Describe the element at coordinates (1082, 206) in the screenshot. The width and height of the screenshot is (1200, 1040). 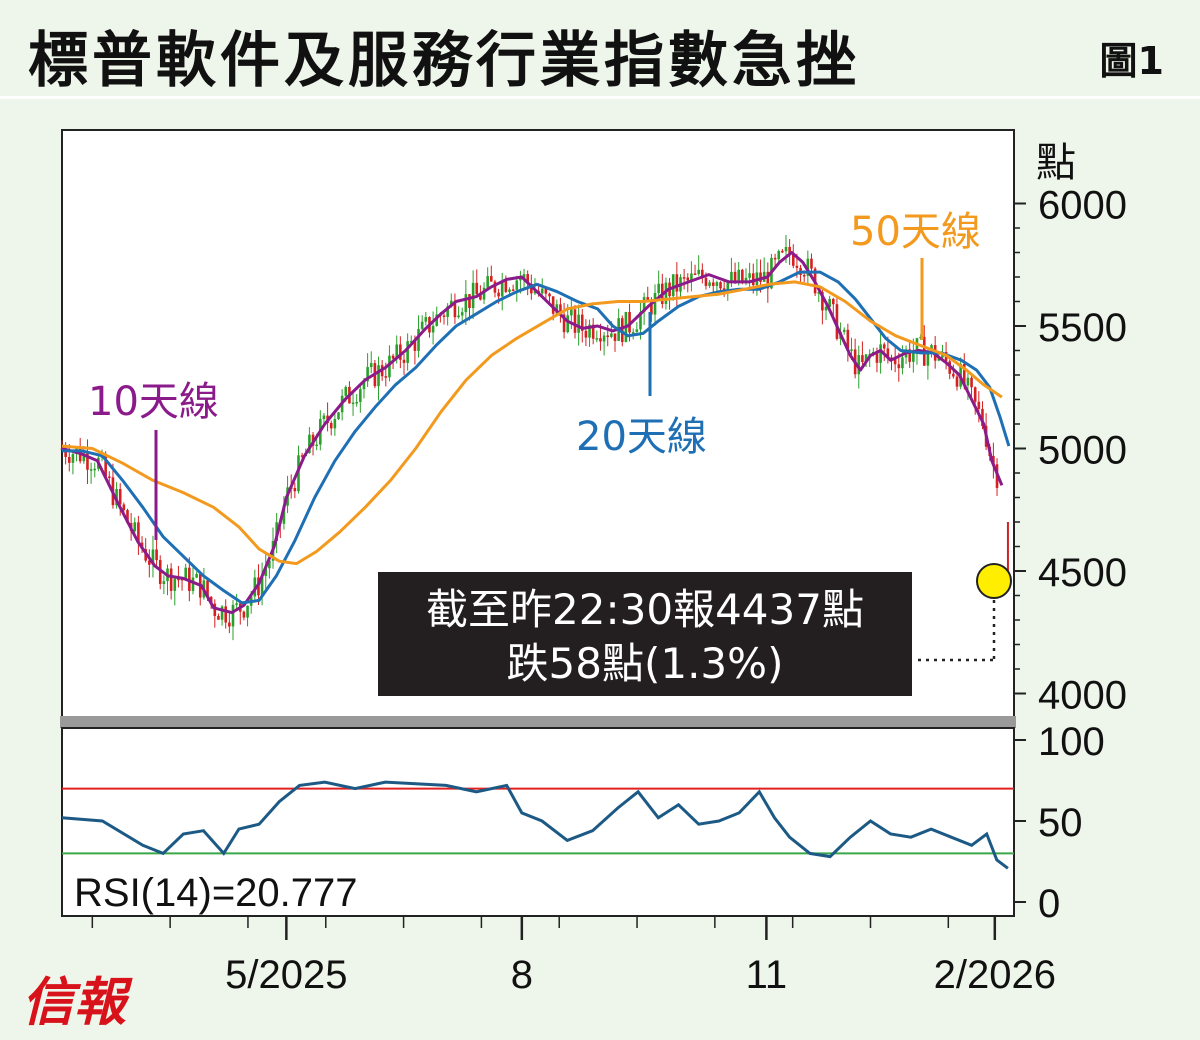
I see `y-tick-label: 6000` at that location.